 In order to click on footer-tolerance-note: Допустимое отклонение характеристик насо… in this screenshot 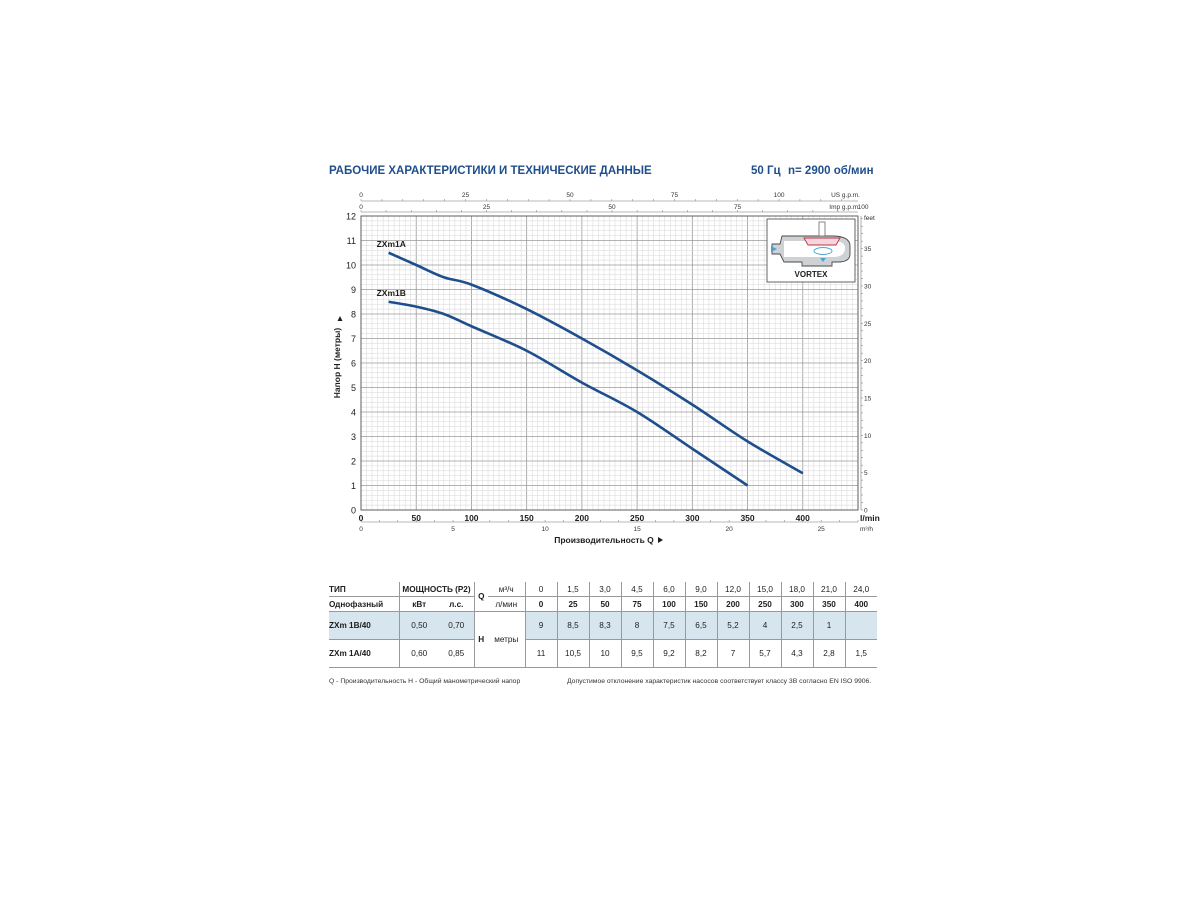, I will do `click(719, 681)`.